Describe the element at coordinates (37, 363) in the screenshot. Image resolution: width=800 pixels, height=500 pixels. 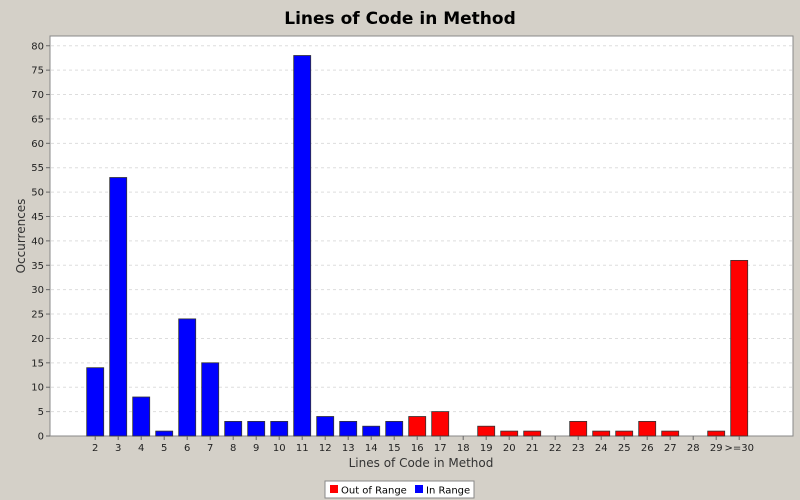
I see `y-tick-label: 15` at that location.